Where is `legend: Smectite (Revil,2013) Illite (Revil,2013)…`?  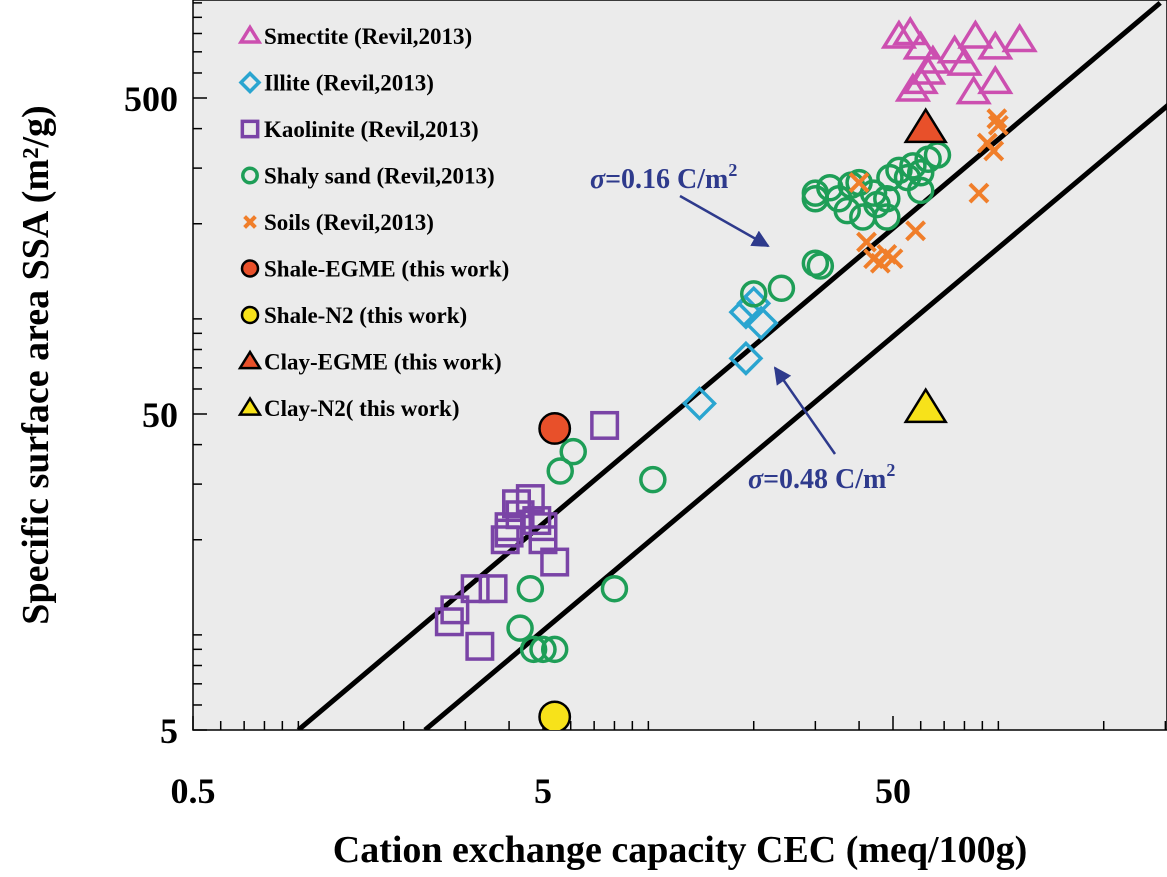 legend: Smectite (Revil,2013) Illite (Revil,2013)… is located at coordinates (373, 222).